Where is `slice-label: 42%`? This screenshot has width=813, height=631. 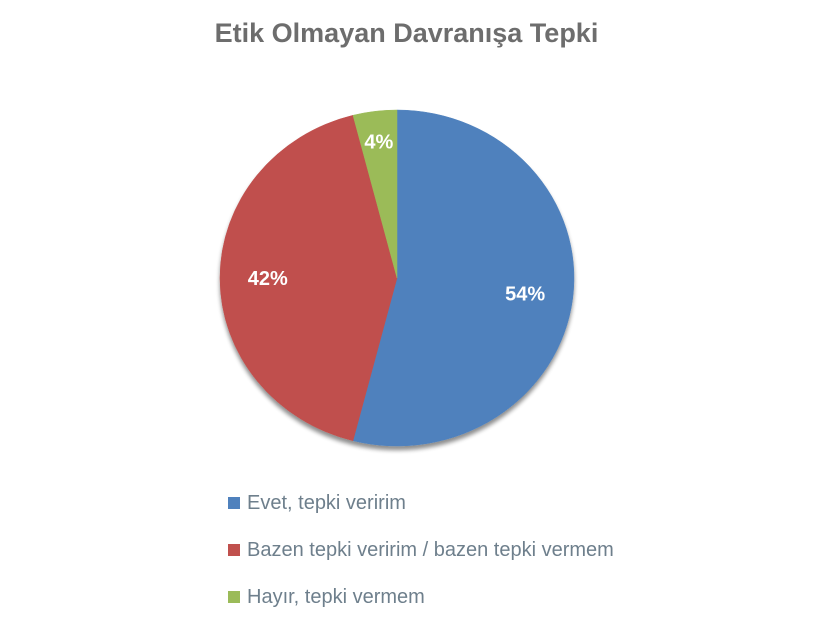
slice-label: 42% is located at coordinates (268, 279).